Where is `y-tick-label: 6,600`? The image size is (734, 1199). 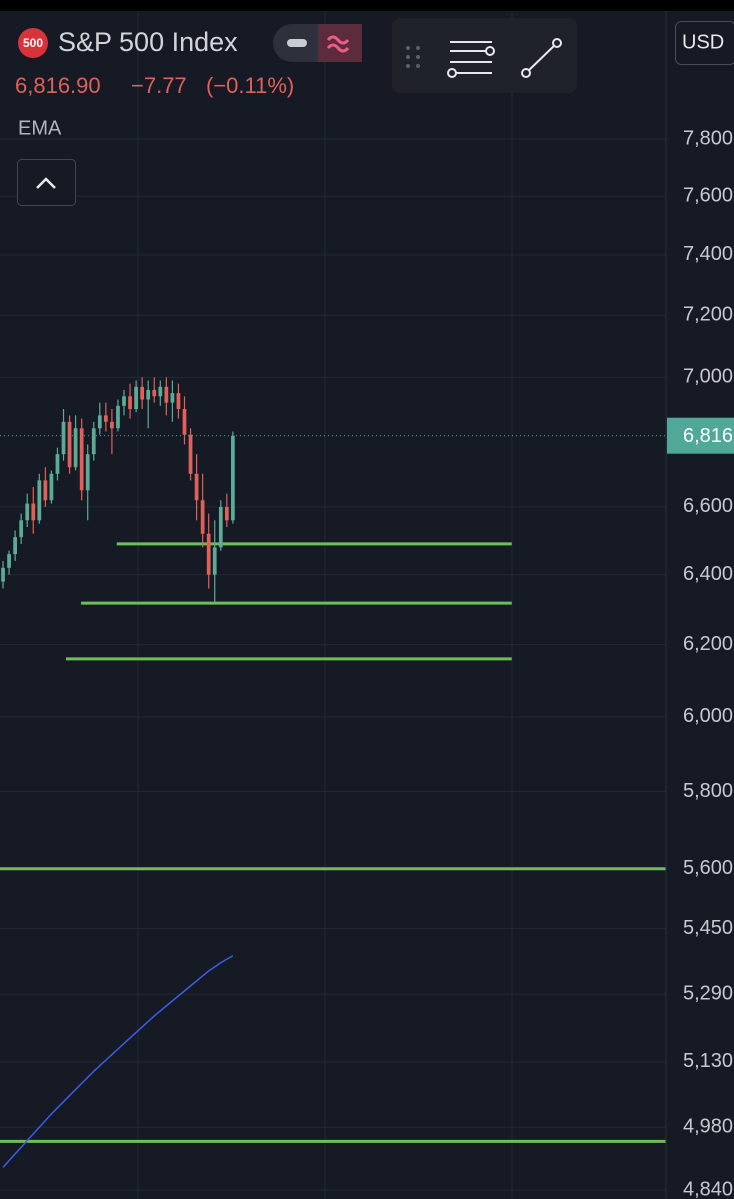
y-tick-label: 6,600 is located at coordinates (708, 506).